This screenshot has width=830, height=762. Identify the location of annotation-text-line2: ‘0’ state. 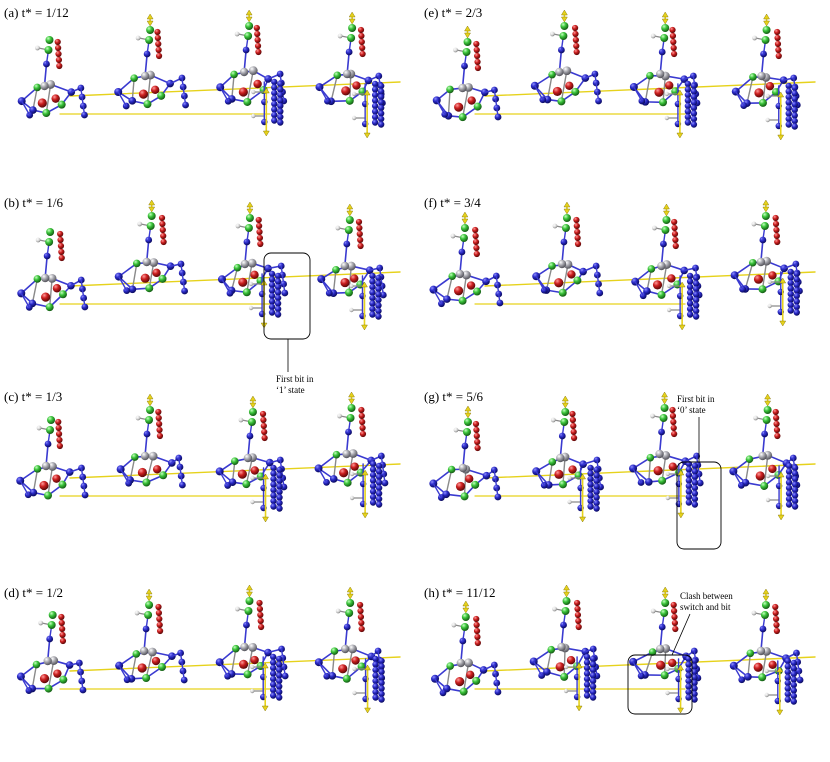
(691, 410).